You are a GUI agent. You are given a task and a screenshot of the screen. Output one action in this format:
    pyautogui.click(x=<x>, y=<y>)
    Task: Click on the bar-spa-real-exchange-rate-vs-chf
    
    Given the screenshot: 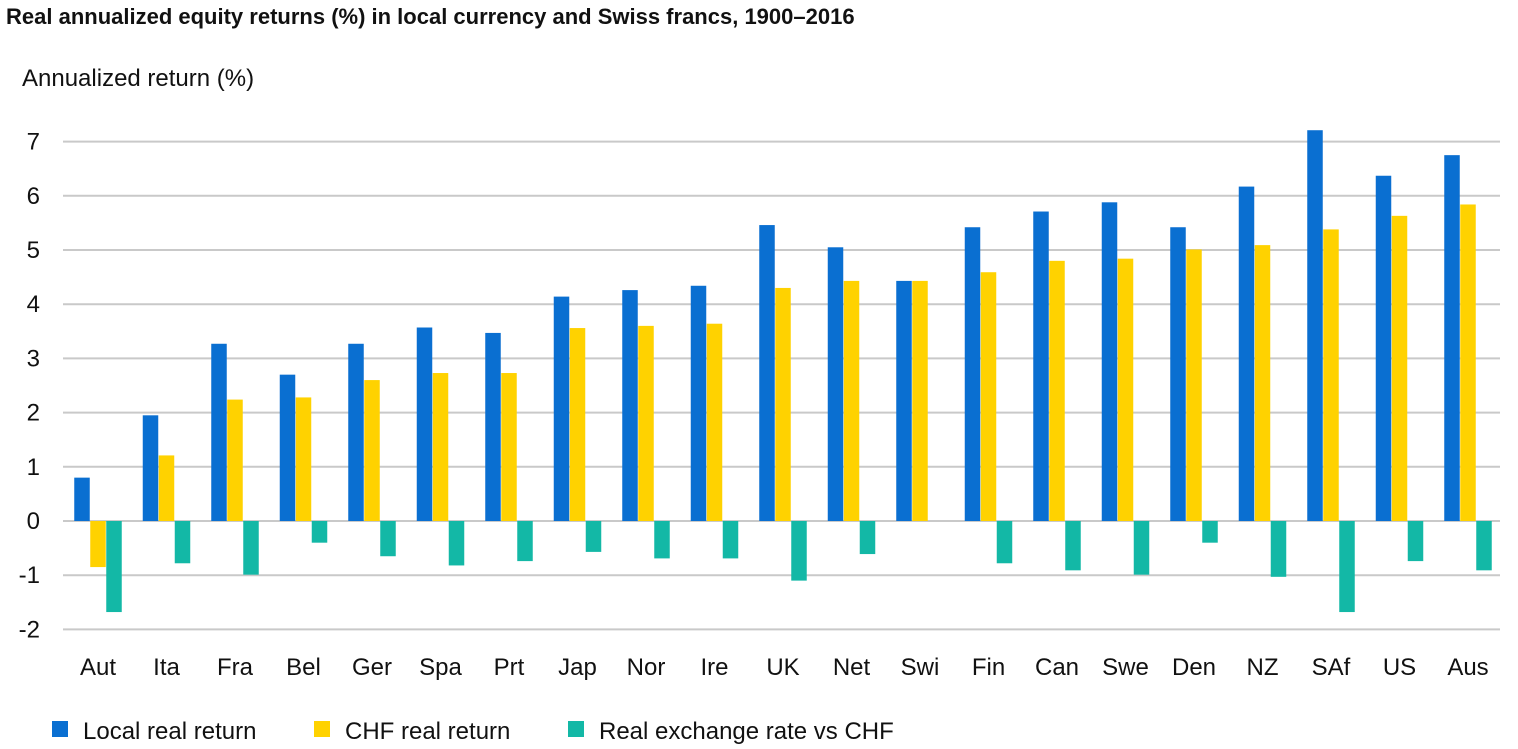 What is the action you would take?
    pyautogui.click(x=456, y=543)
    